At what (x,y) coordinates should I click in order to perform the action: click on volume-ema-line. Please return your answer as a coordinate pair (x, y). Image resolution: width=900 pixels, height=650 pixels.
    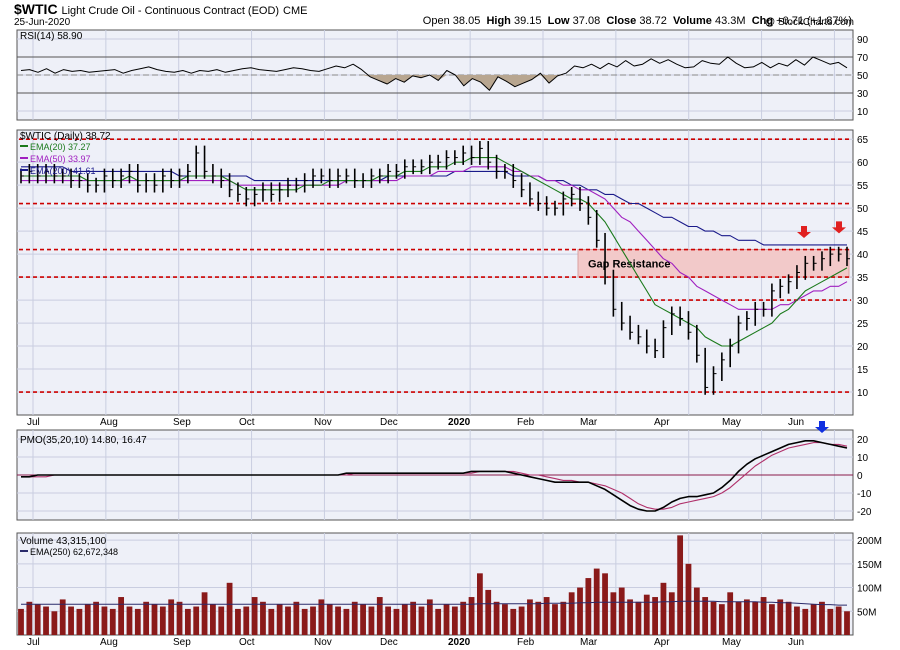
    Looking at the image, I should click on (434, 603).